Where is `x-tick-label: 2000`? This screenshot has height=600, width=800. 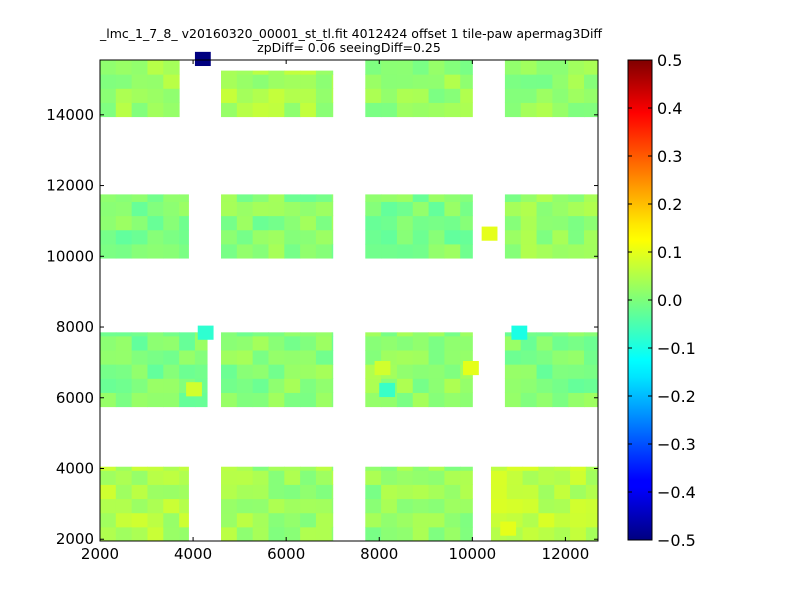
x-tick-label: 2000 is located at coordinates (100, 554).